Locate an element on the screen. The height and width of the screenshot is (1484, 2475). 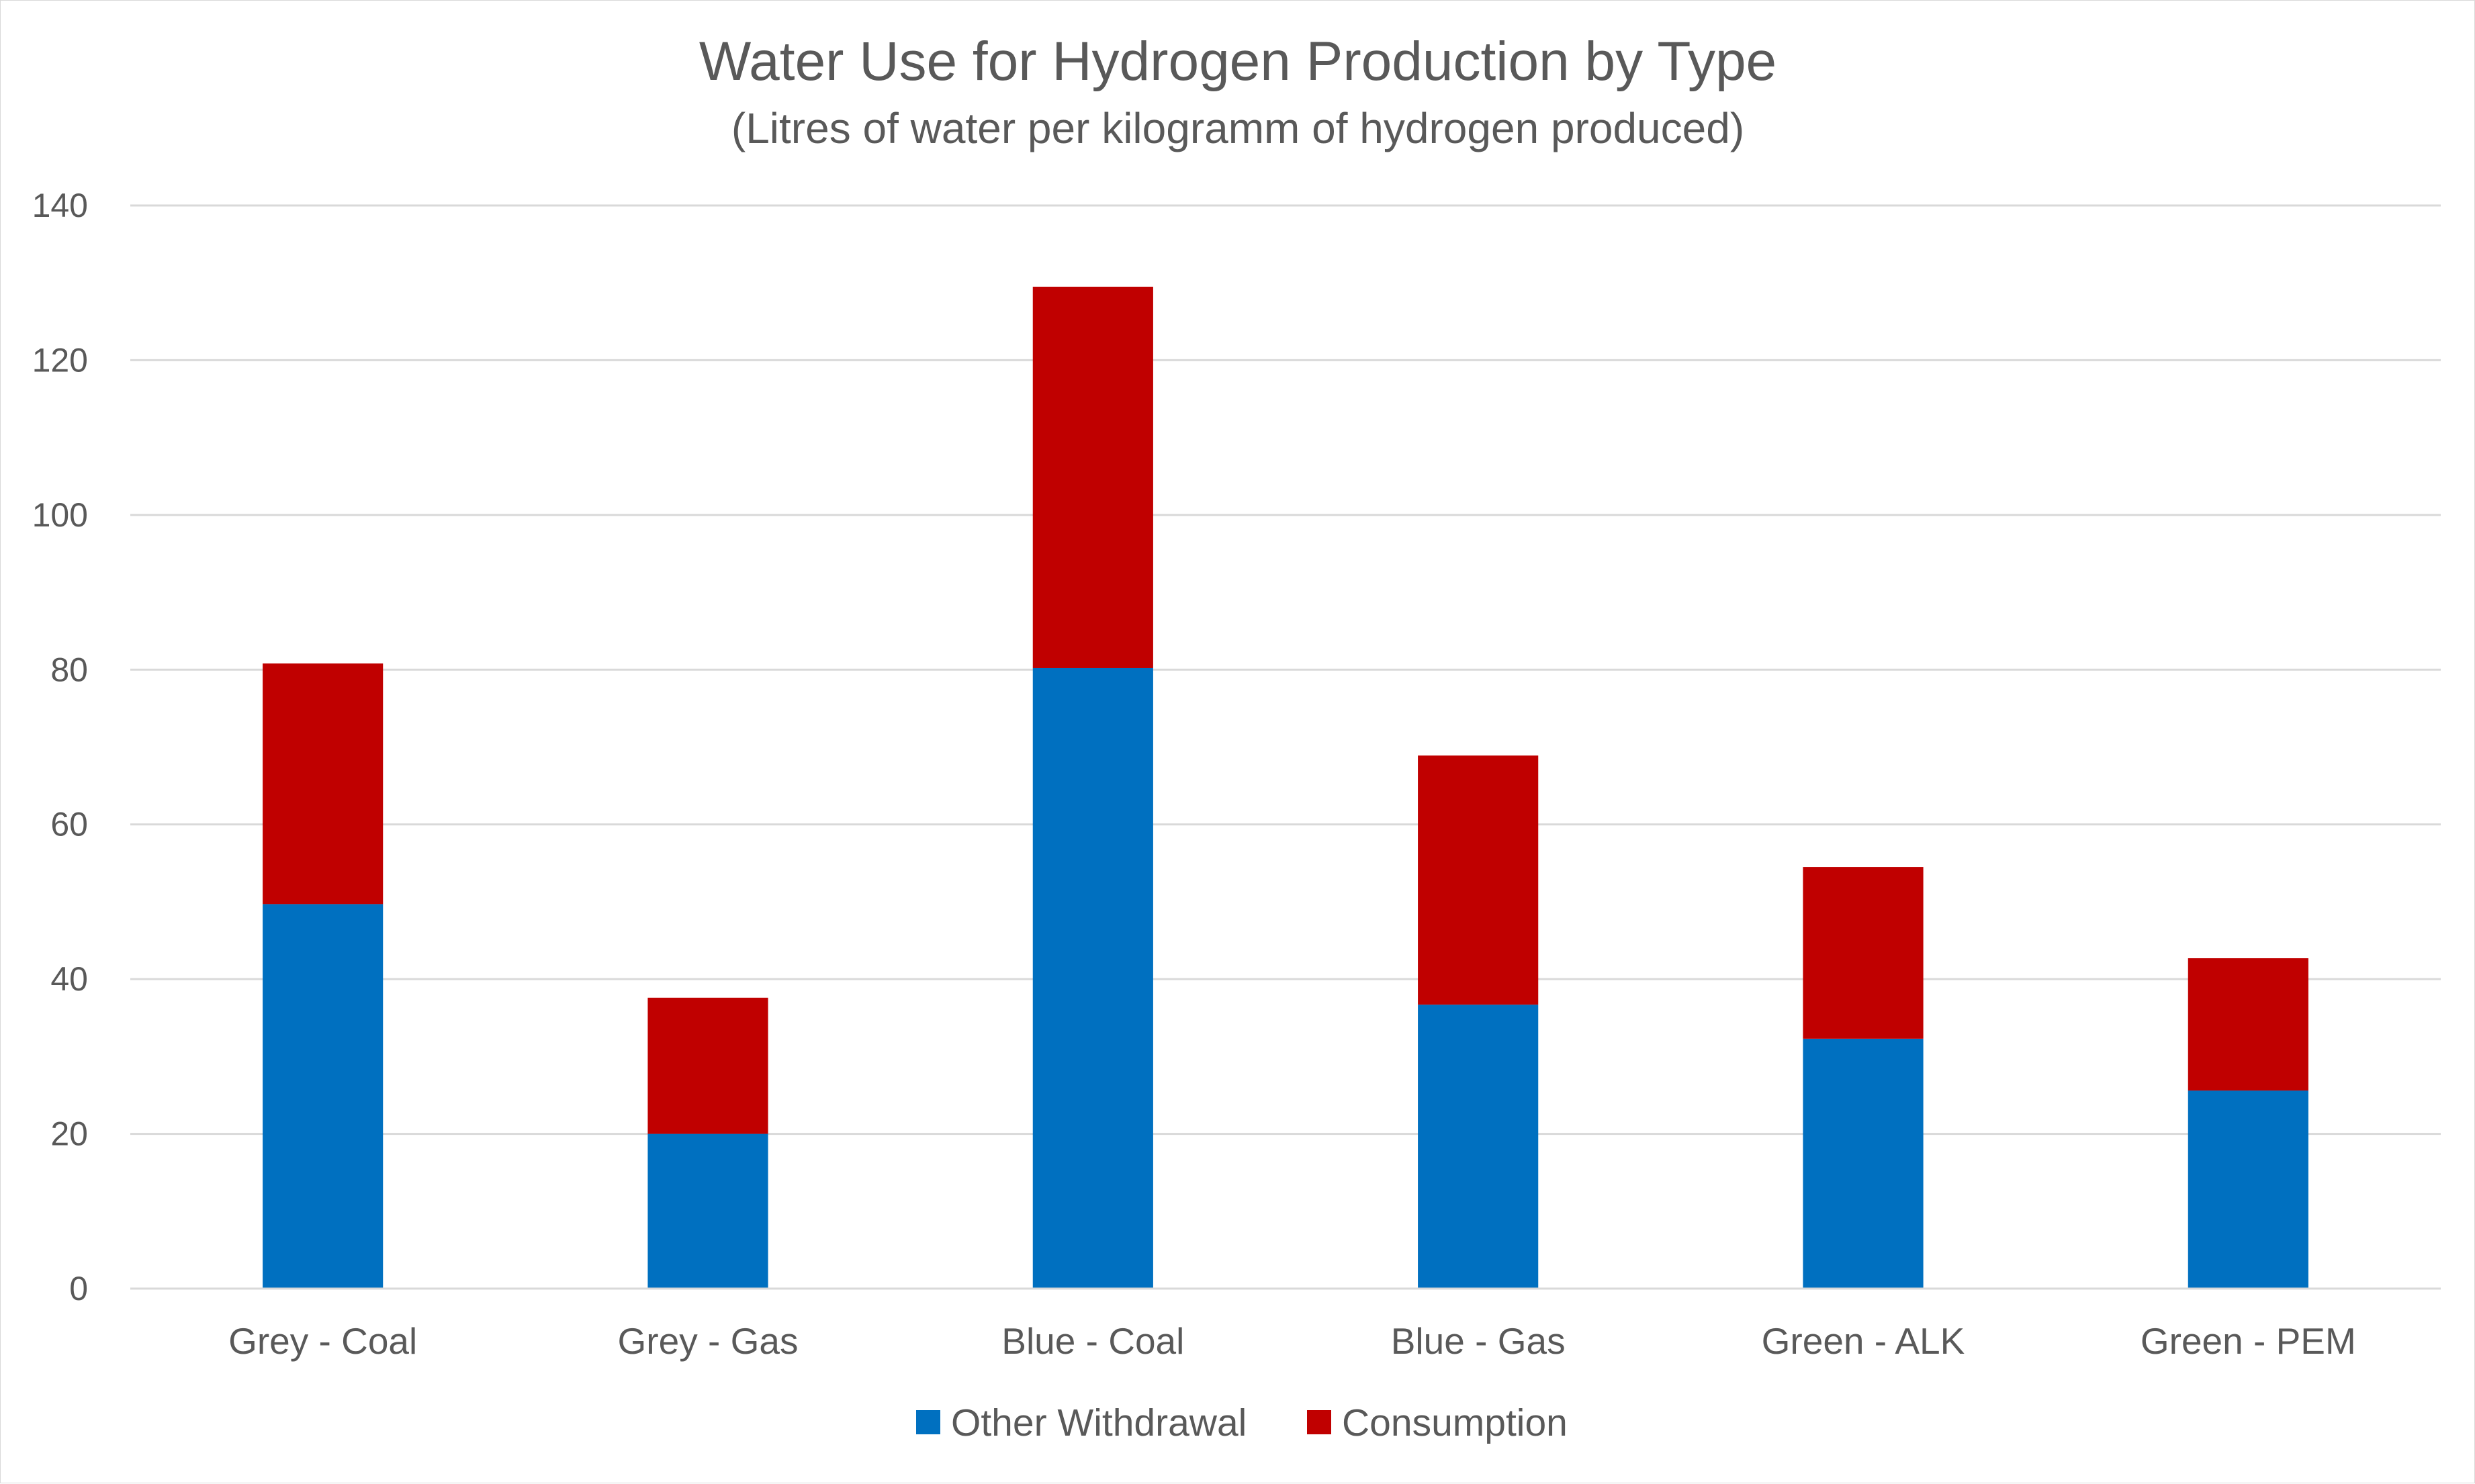
x-tick-label: Green - PEM is located at coordinates (2249, 1341).